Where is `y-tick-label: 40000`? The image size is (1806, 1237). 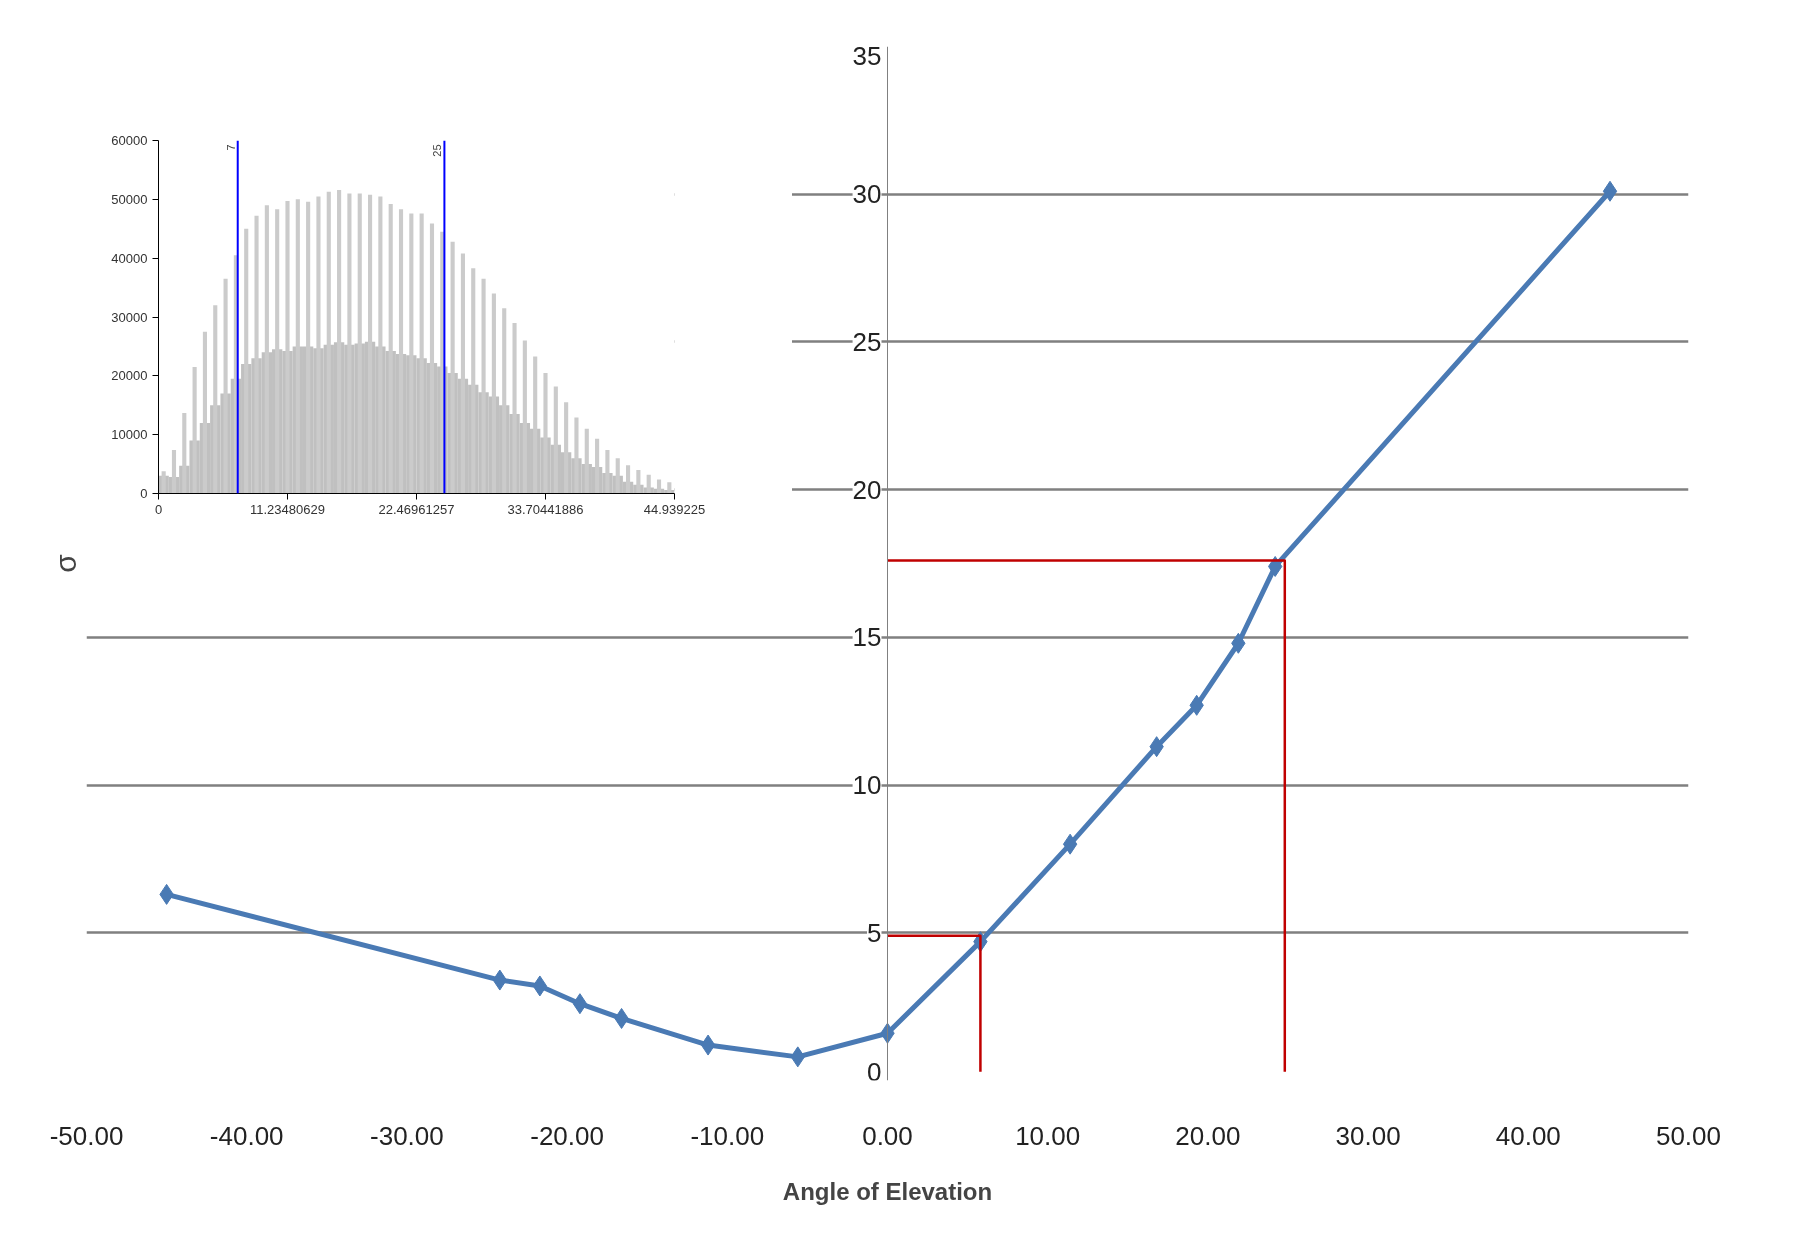
y-tick-label: 40000 is located at coordinates (129, 258).